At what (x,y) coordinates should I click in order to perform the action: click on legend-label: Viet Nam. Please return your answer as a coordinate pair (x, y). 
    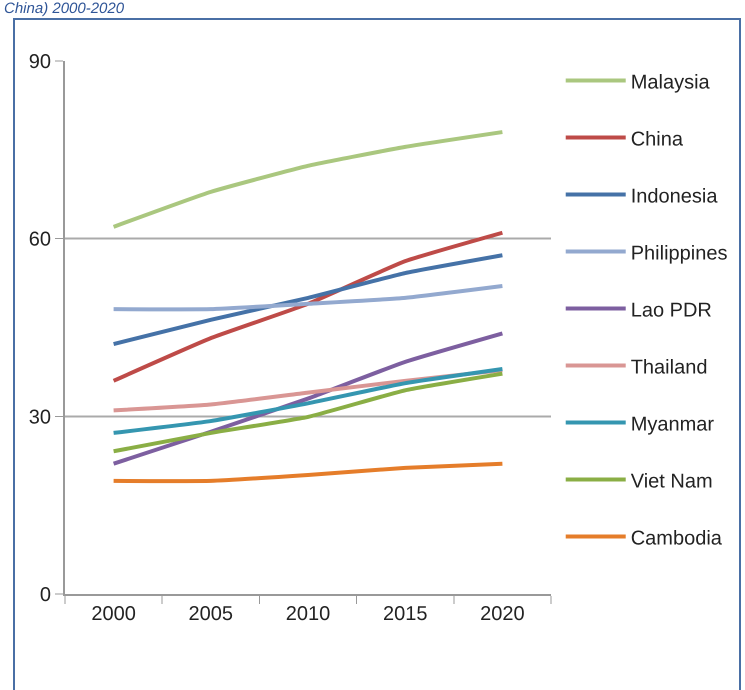
    Looking at the image, I should click on (671, 481).